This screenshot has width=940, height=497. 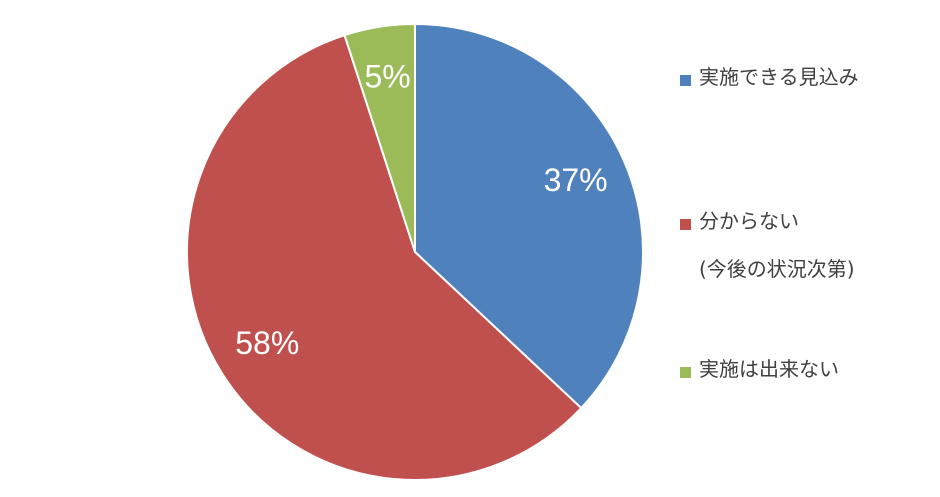 I want to click on legend-label: 分からない (今後の状況次第), so click(x=777, y=245).